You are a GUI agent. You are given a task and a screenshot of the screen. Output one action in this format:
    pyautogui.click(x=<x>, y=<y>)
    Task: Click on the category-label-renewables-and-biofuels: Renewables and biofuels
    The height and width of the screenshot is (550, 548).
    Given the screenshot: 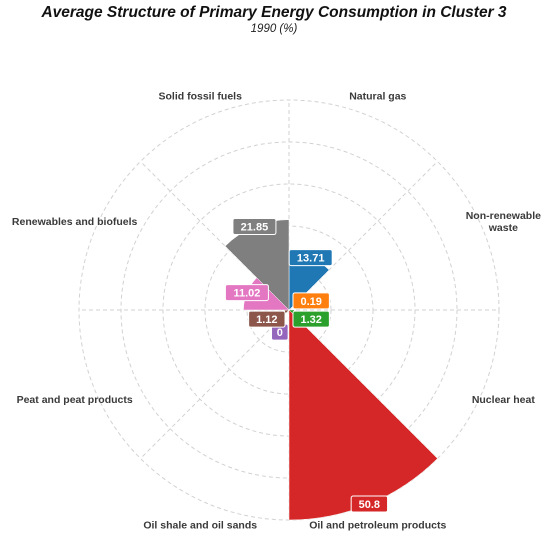 What is the action you would take?
    pyautogui.click(x=75, y=222)
    